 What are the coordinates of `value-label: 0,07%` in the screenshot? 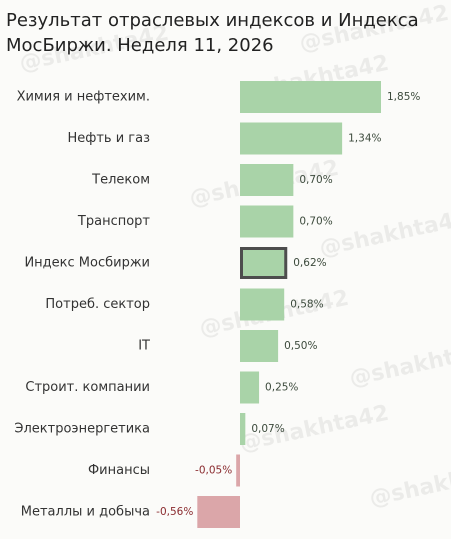 It's located at (267, 429).